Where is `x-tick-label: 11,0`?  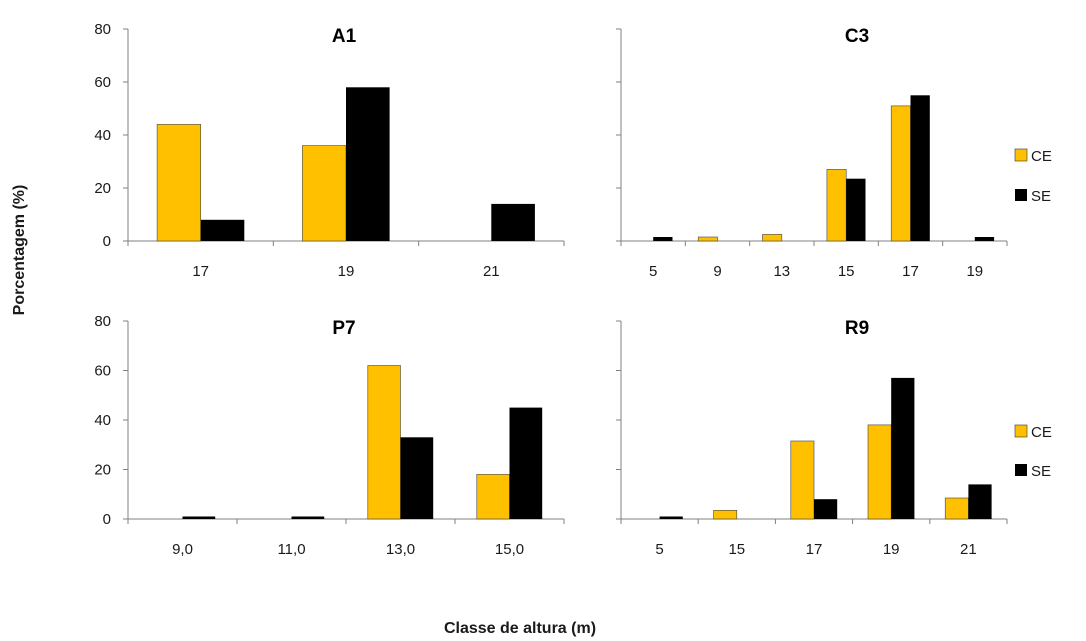
x-tick-label: 11,0 is located at coordinates (291, 549).